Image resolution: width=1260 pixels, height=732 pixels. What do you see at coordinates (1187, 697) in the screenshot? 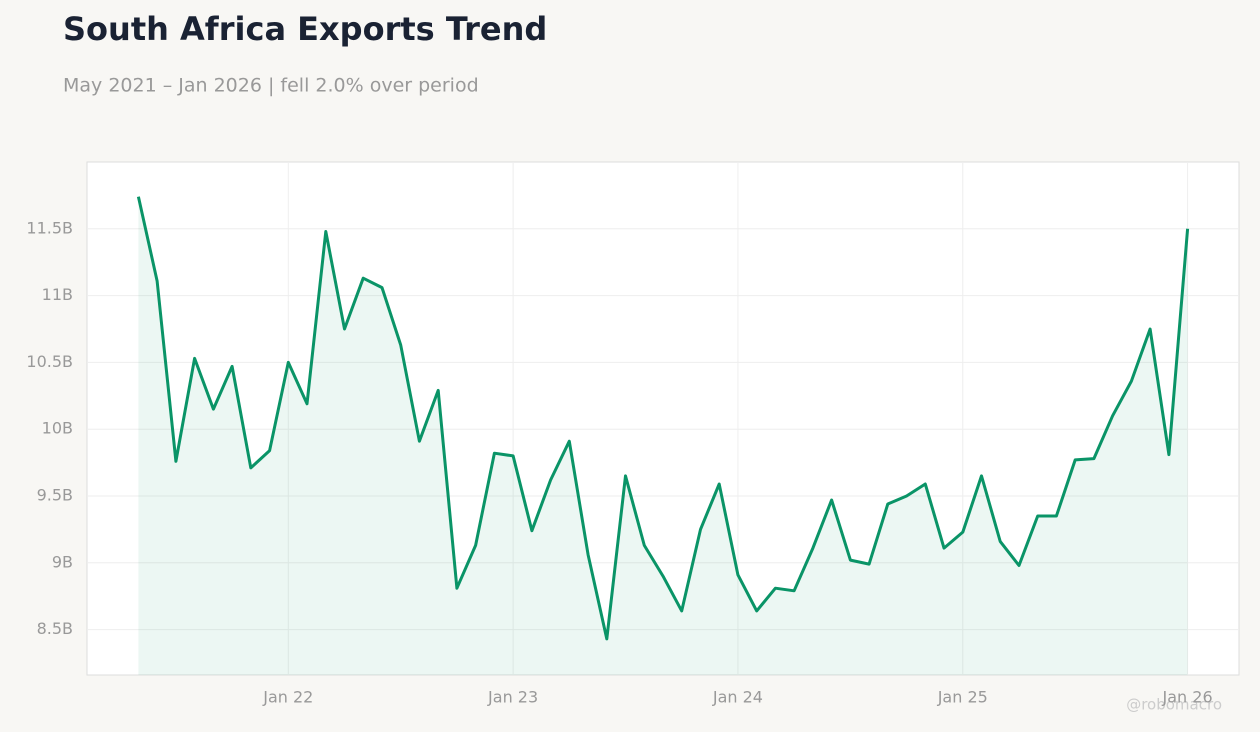
I see `x-tick-label: Jan 26` at bounding box center [1187, 697].